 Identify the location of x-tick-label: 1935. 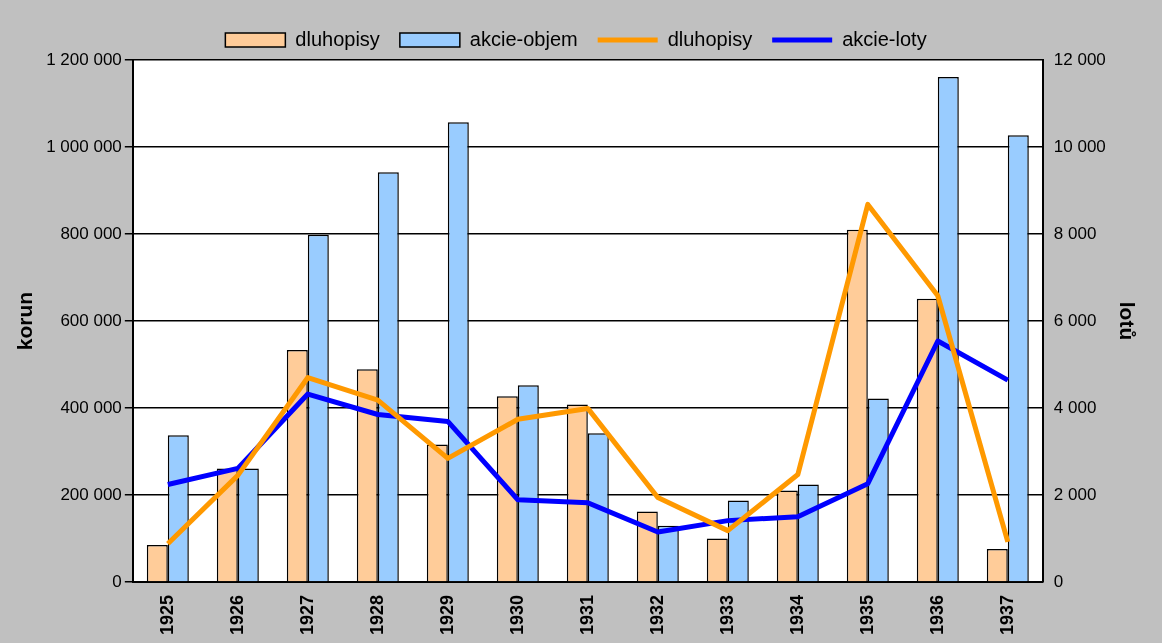
(866, 614).